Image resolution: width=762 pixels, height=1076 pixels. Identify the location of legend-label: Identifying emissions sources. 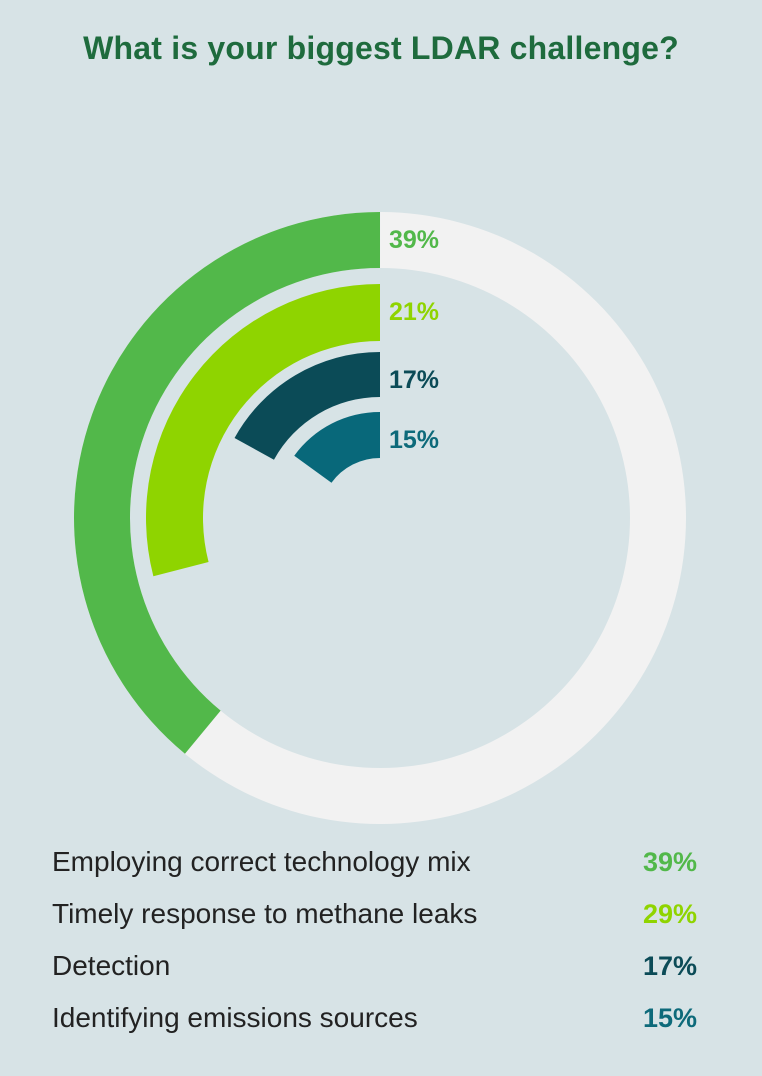
(235, 1017).